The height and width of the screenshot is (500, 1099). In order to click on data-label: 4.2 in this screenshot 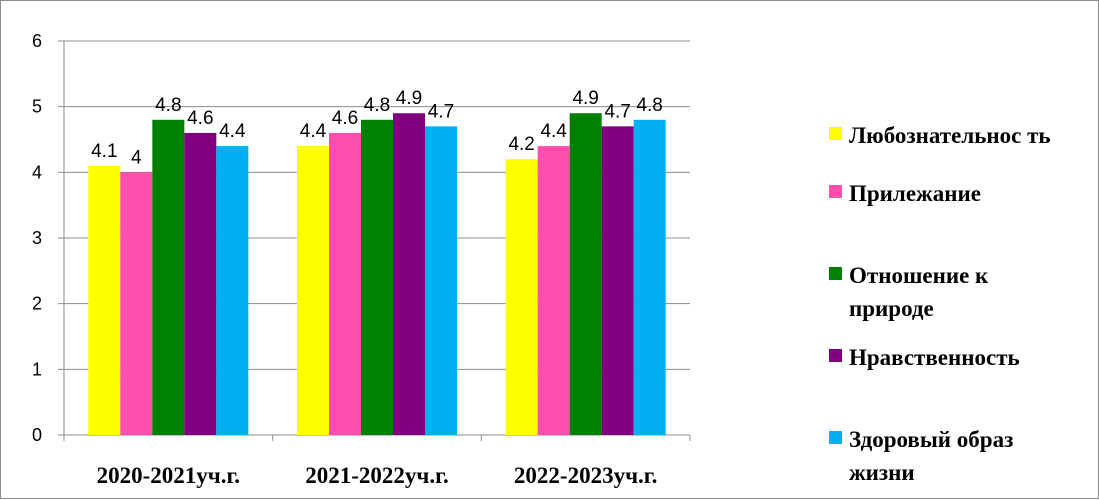, I will do `click(521, 144)`.